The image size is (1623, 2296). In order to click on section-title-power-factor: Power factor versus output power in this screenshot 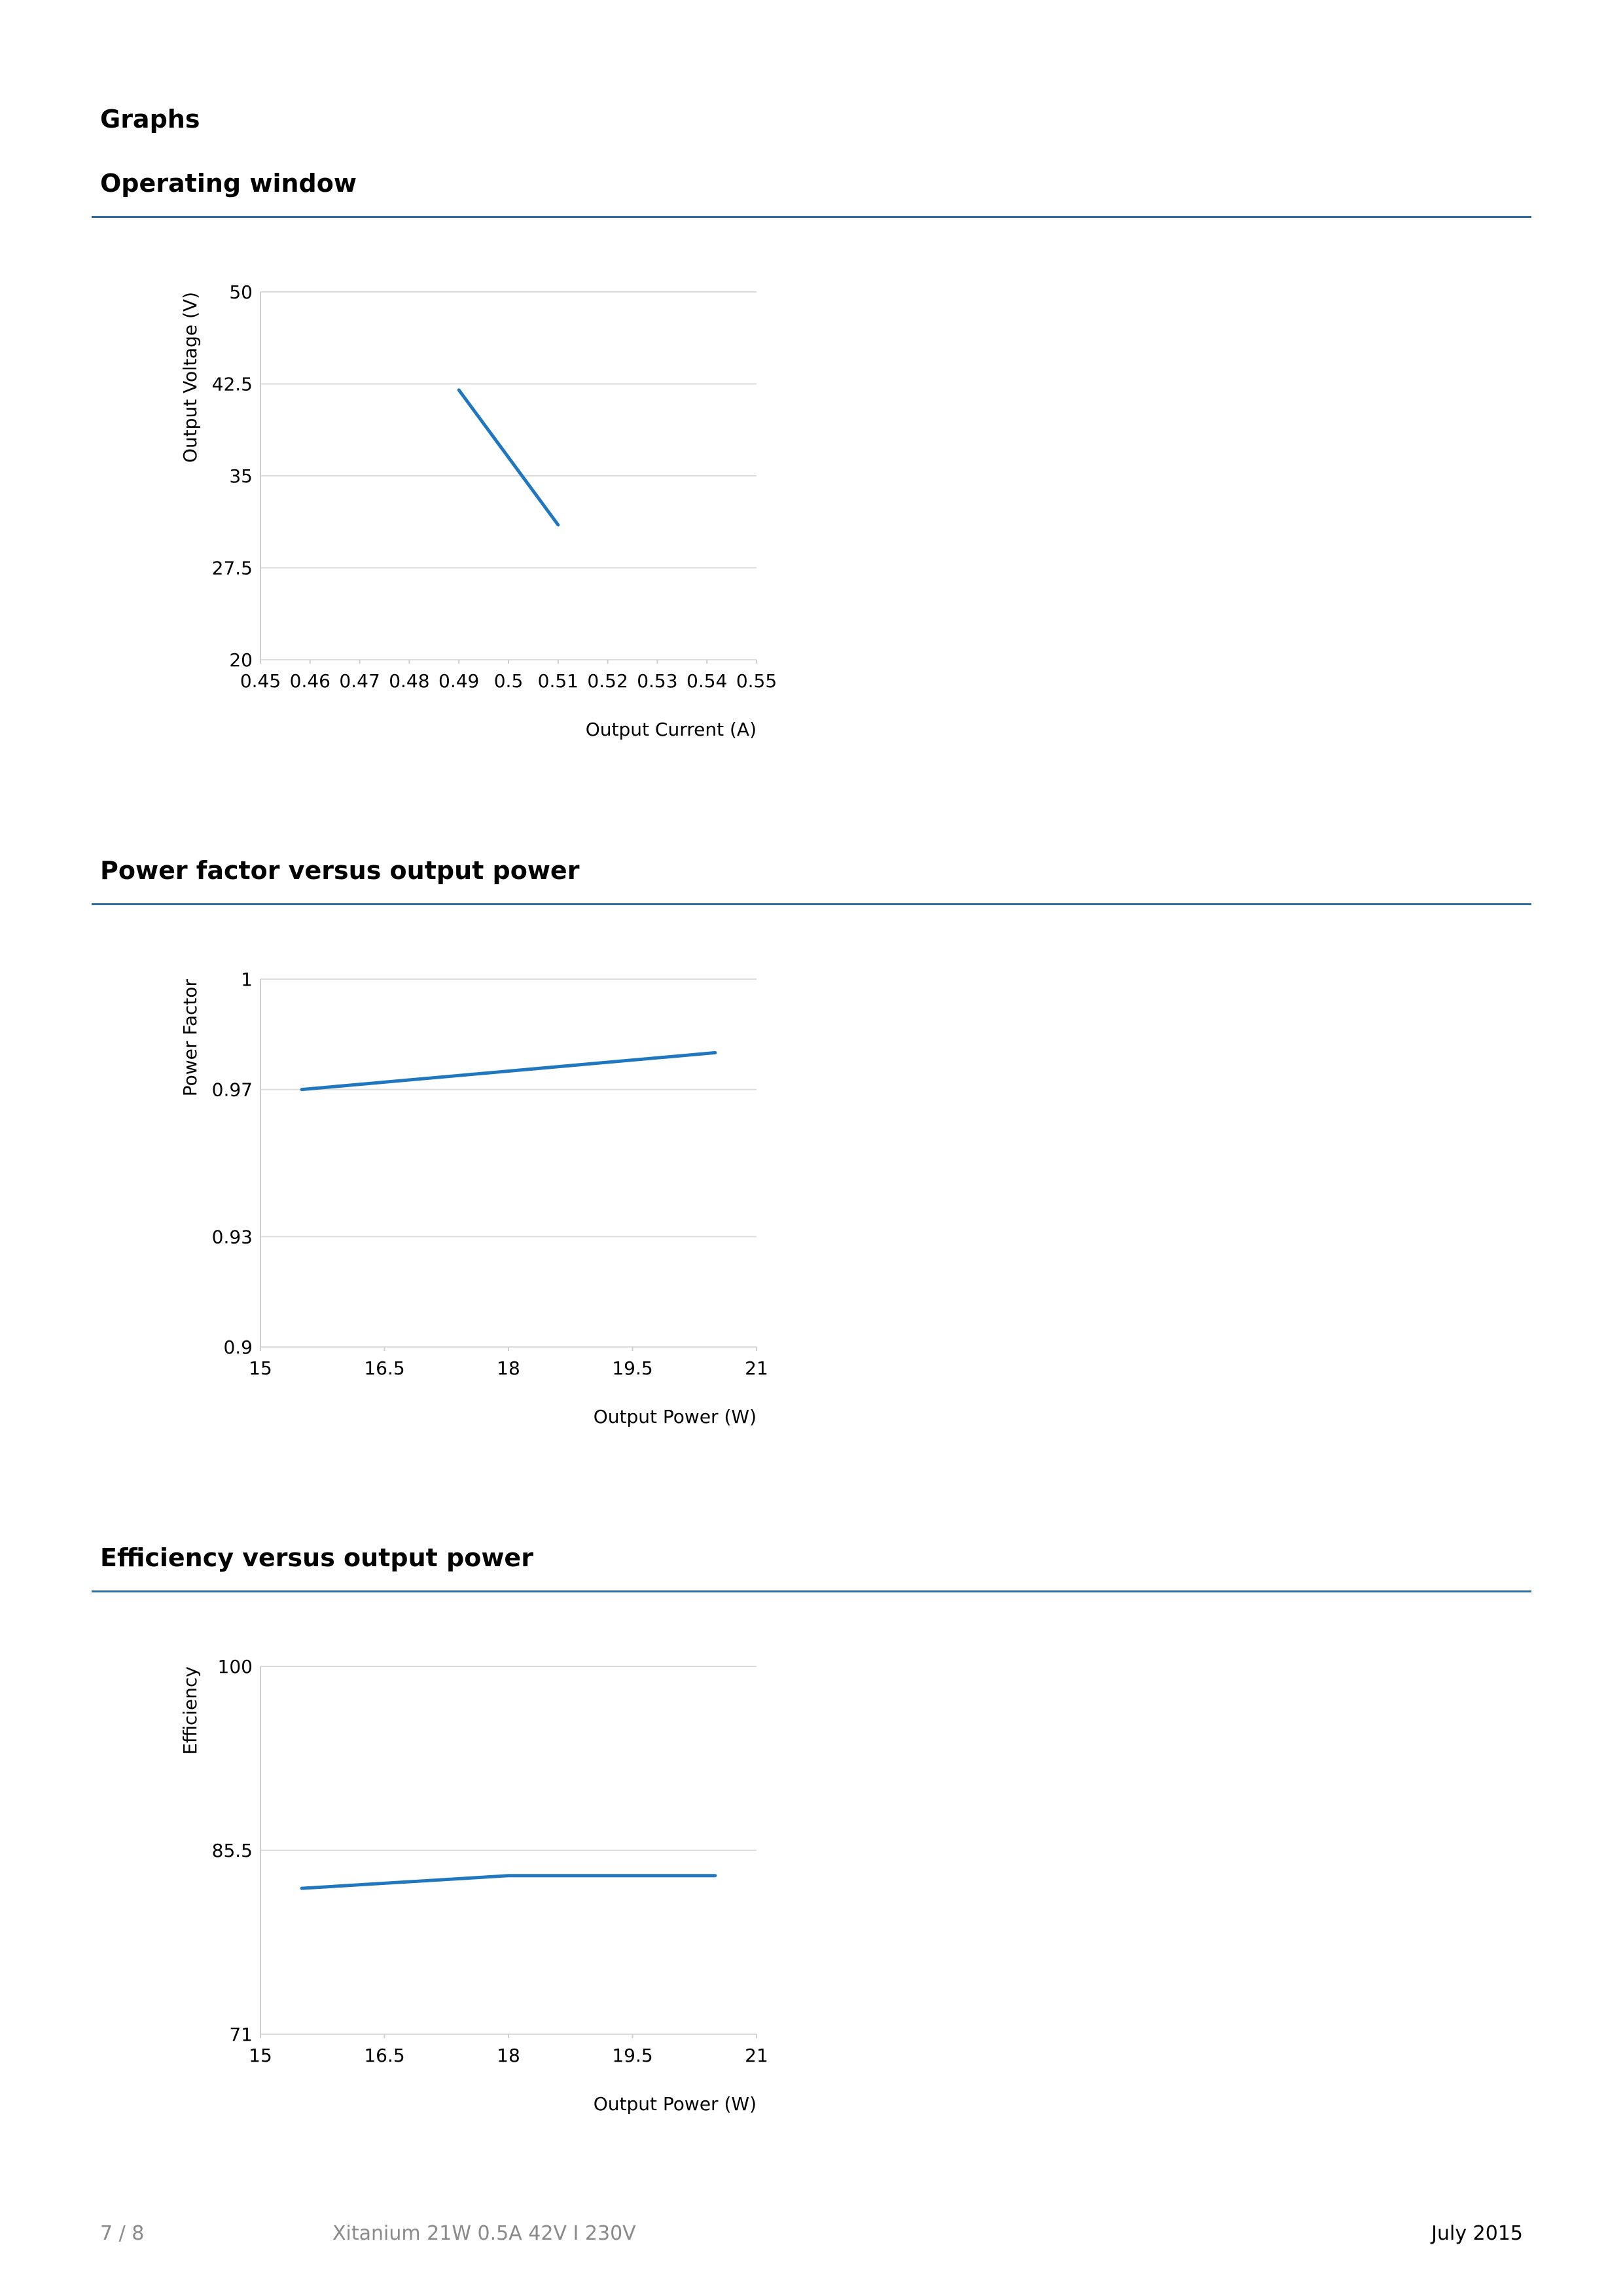, I will do `click(340, 870)`.